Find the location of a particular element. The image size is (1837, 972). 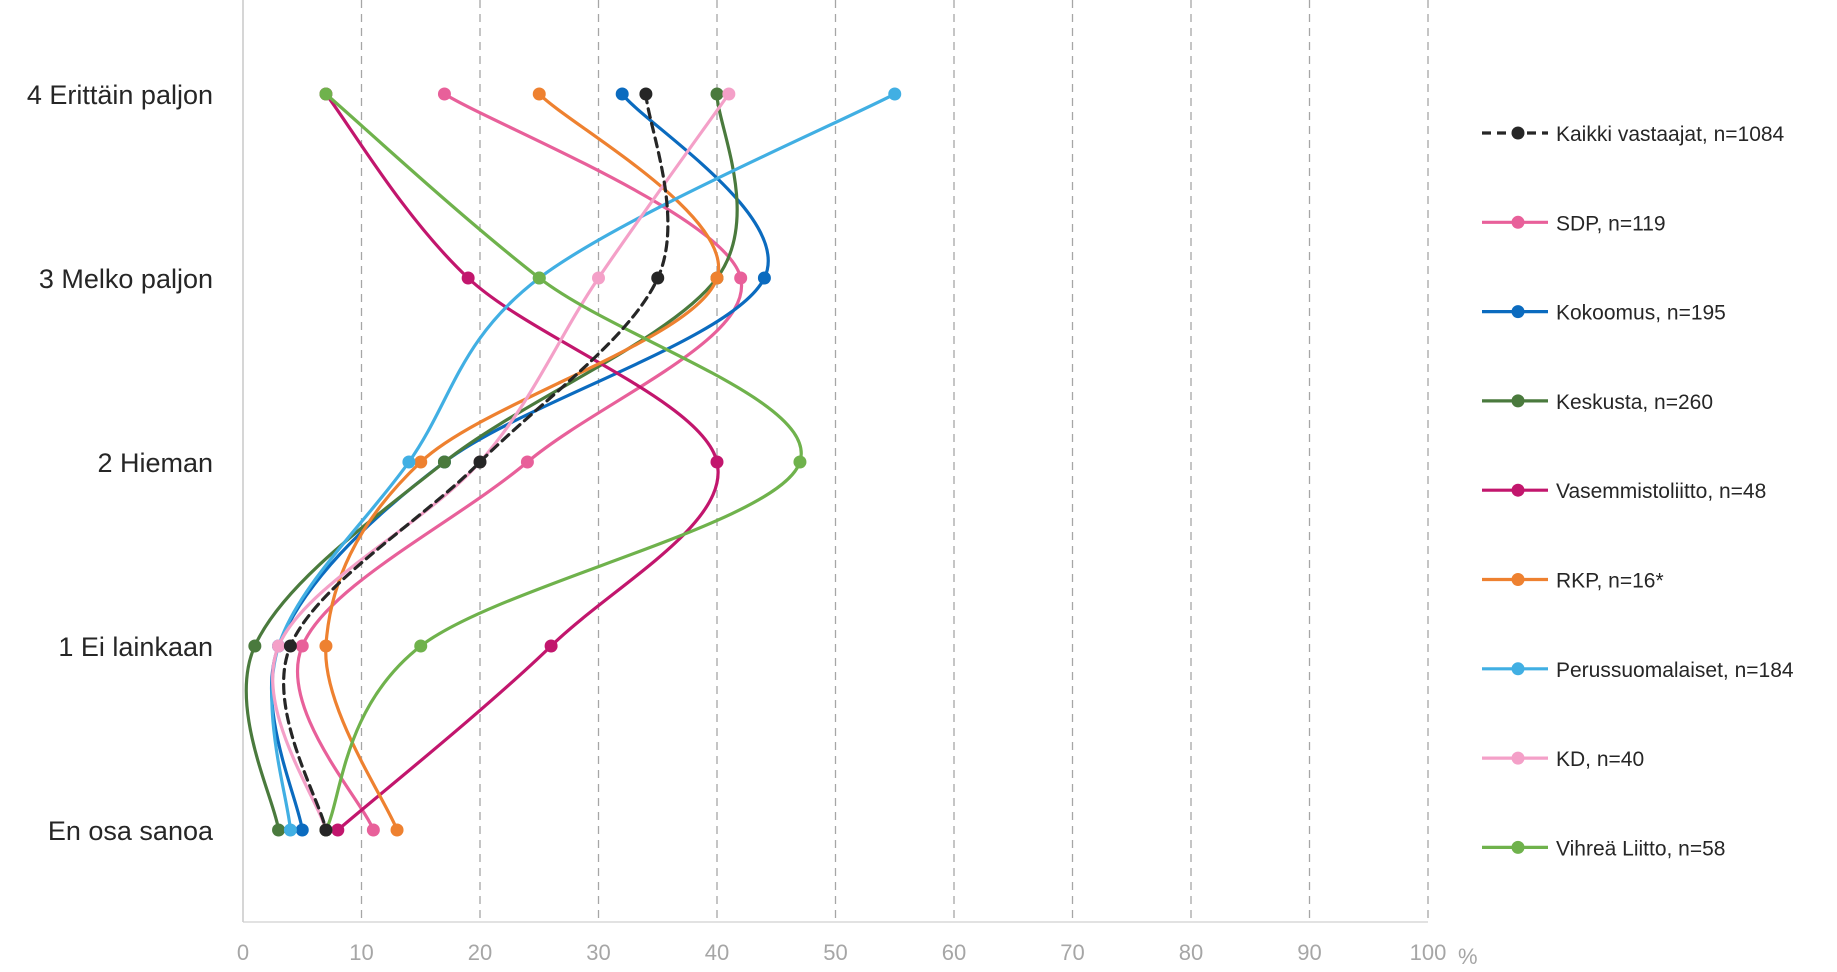

legend-label: SDP, n=119 is located at coordinates (1611, 223).